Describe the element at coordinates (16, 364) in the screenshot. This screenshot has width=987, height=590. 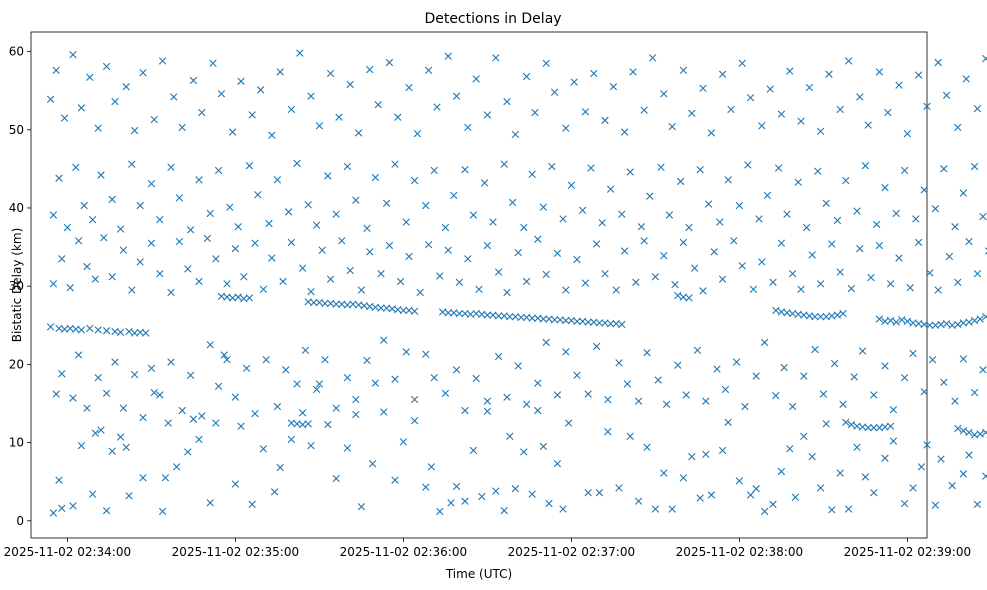
I see `y-tick-label: 20` at that location.